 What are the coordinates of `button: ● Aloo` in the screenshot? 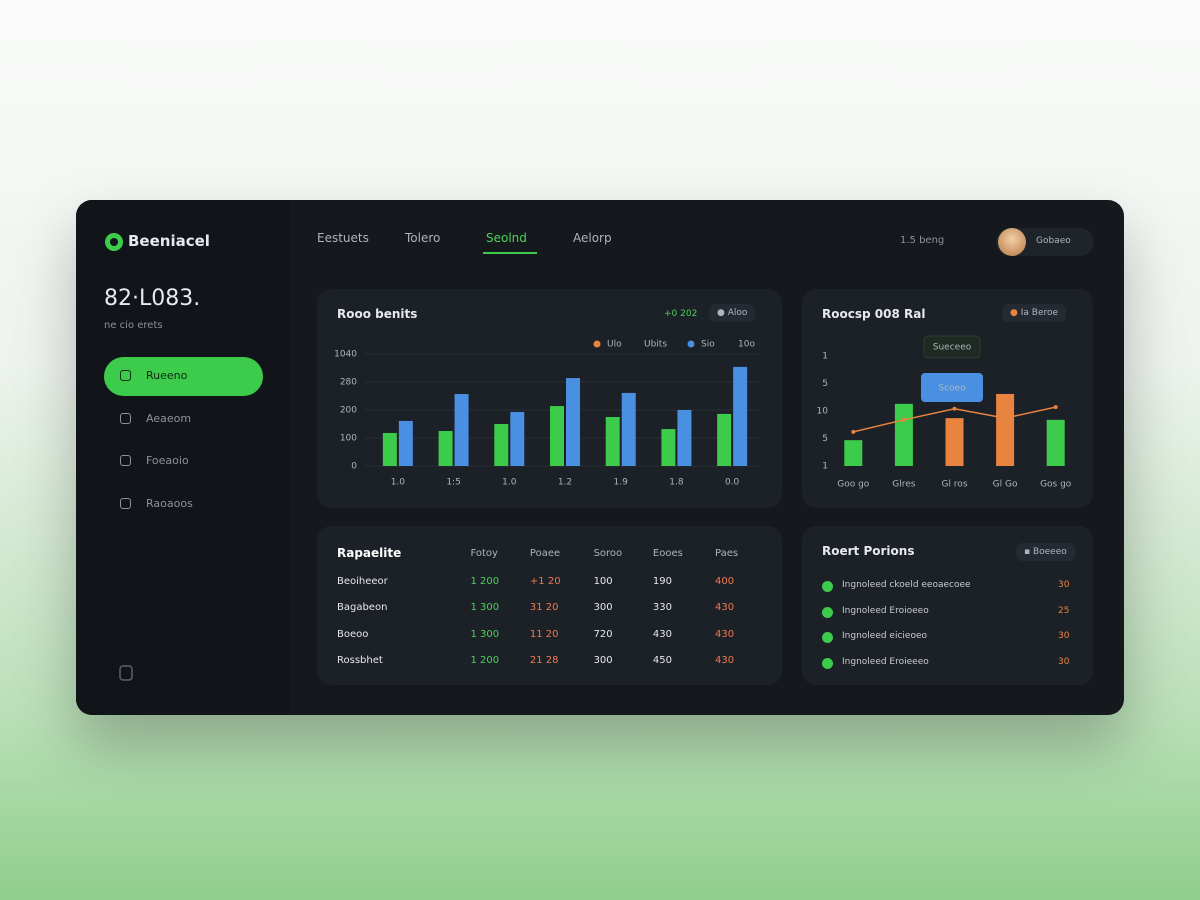 It's located at (732, 313).